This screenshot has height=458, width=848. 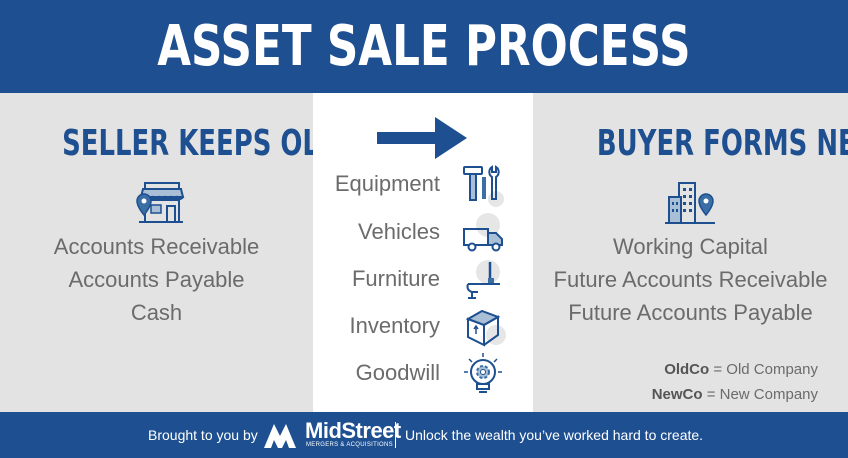 I want to click on page-title: ASSET SALE PROCESS, so click(x=424, y=46).